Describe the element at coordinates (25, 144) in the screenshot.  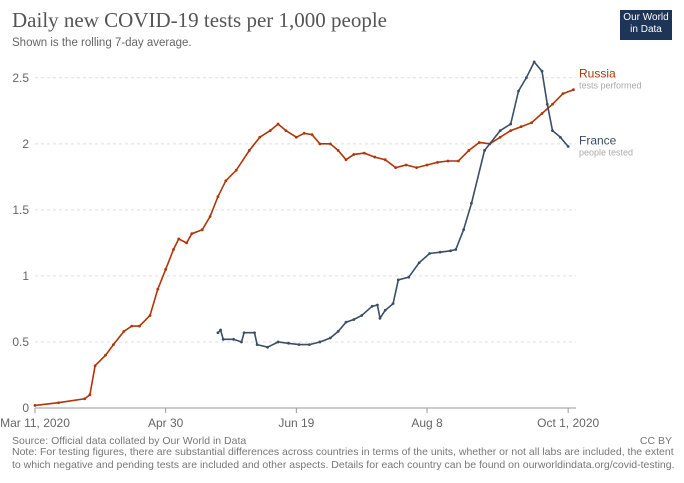
I see `y-tick-label: 2` at that location.